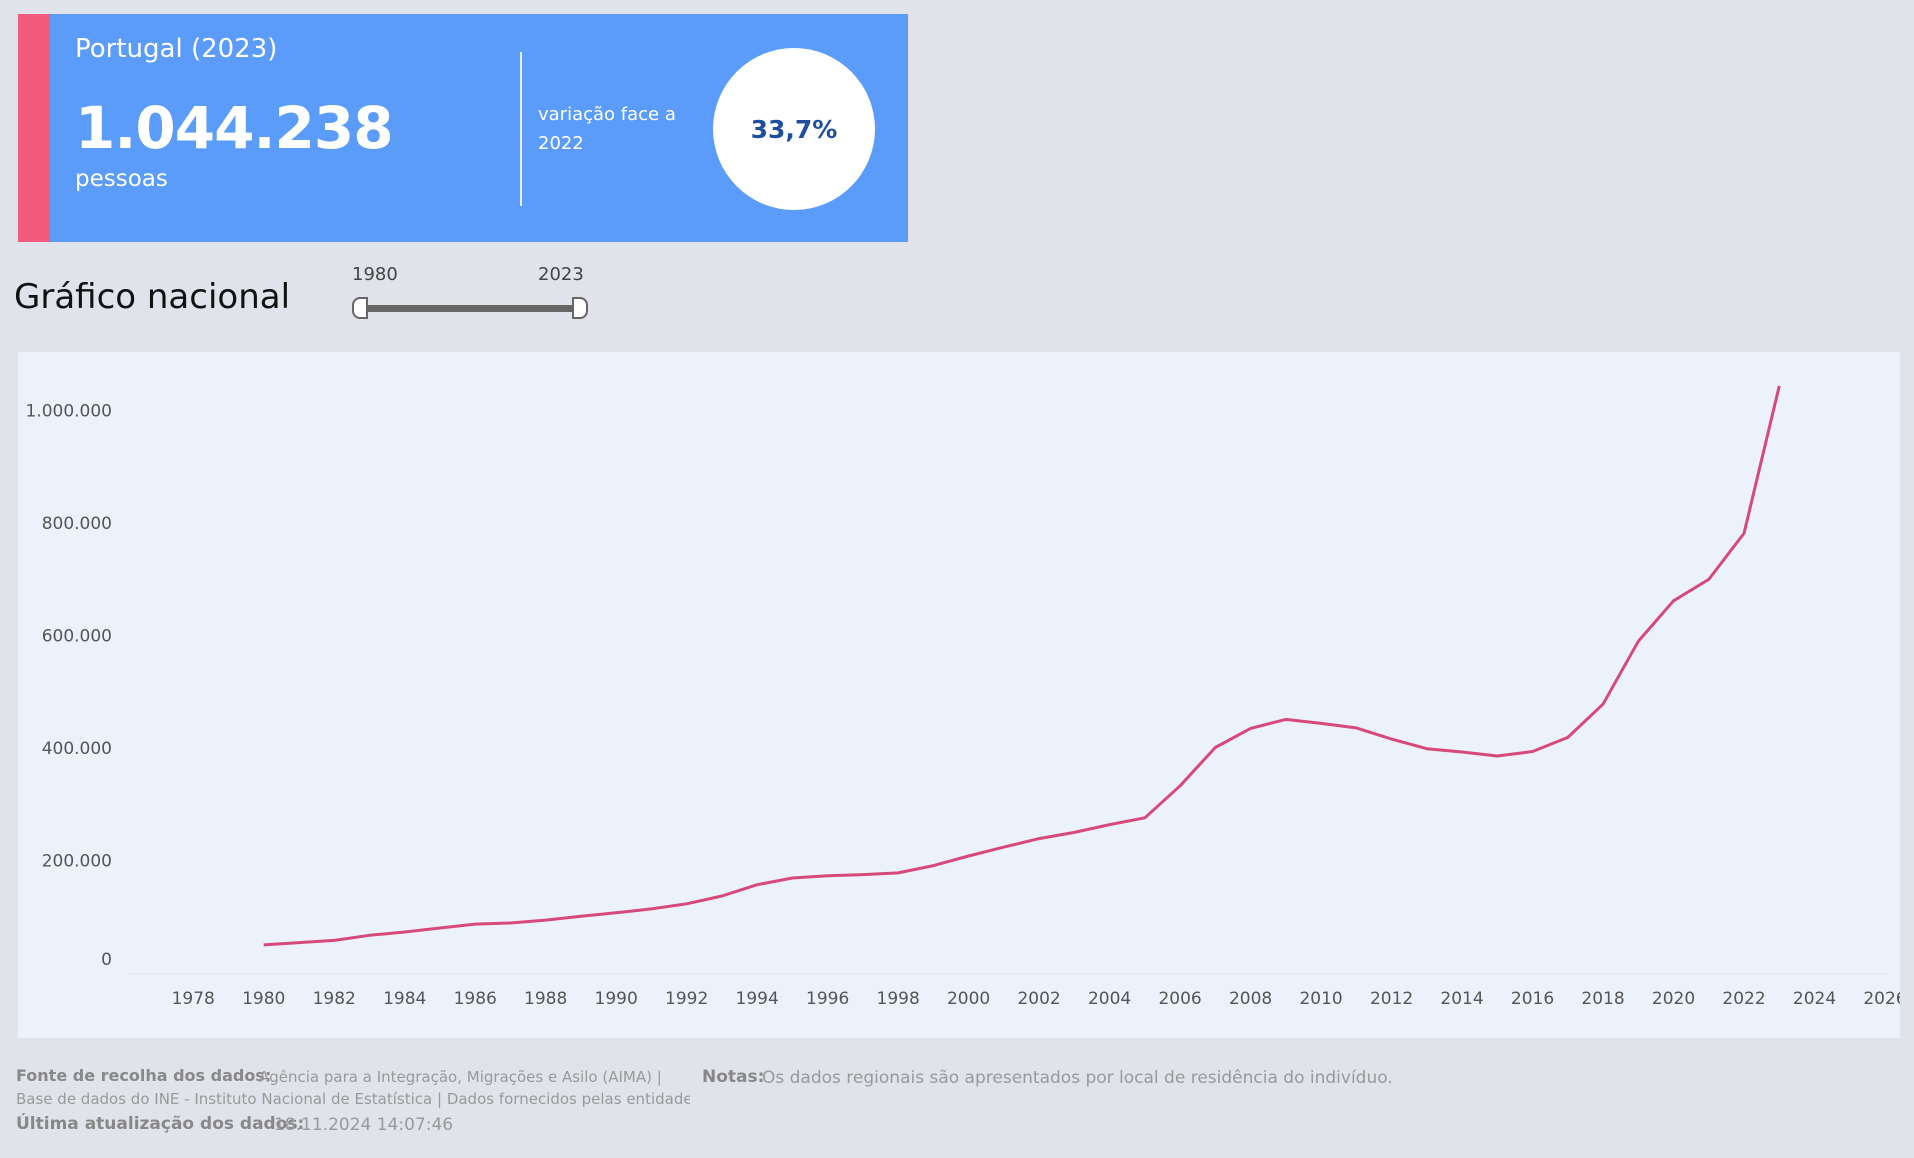 This screenshot has width=1914, height=1158. Describe the element at coordinates (757, 999) in the screenshot. I see `x-tick-label: 1994` at that location.